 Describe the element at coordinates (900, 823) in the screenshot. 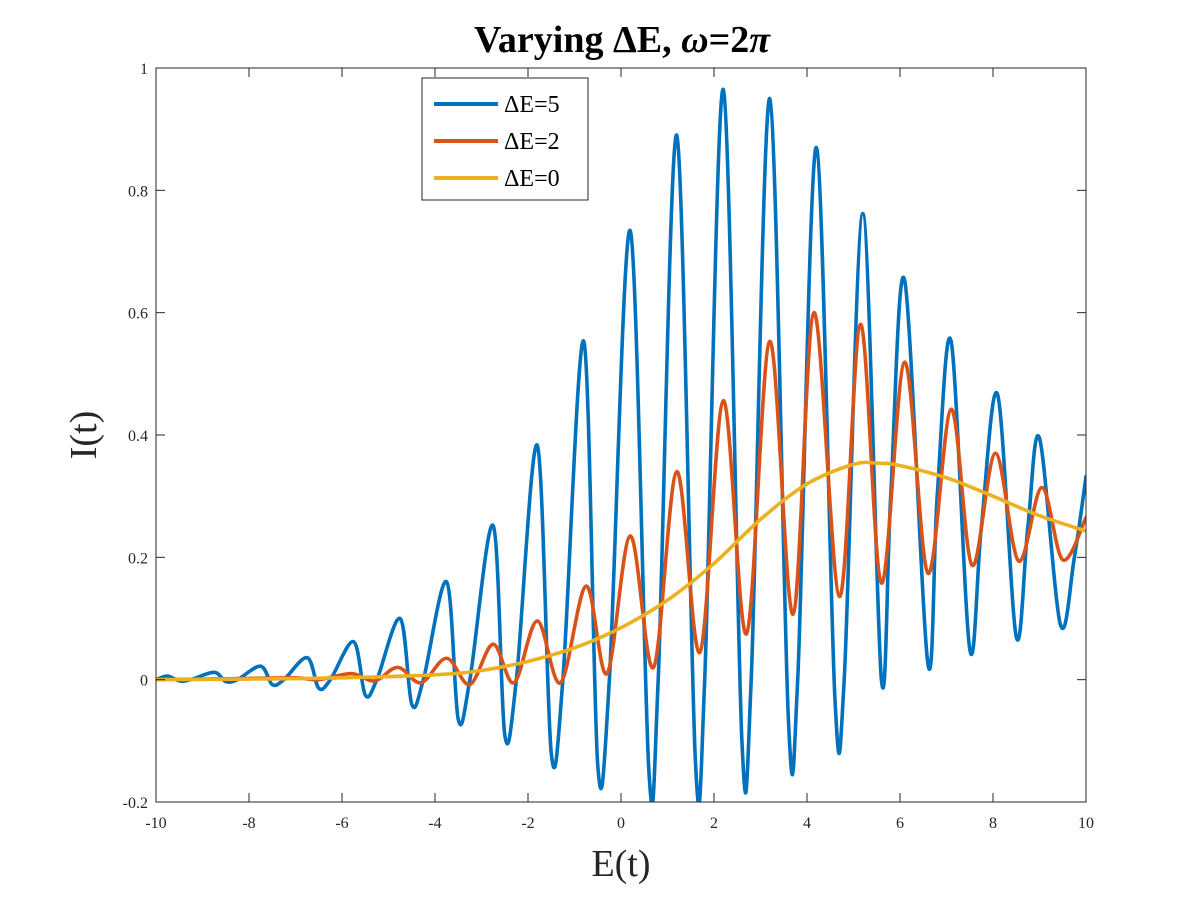

I see `x-tick-label: 6` at that location.